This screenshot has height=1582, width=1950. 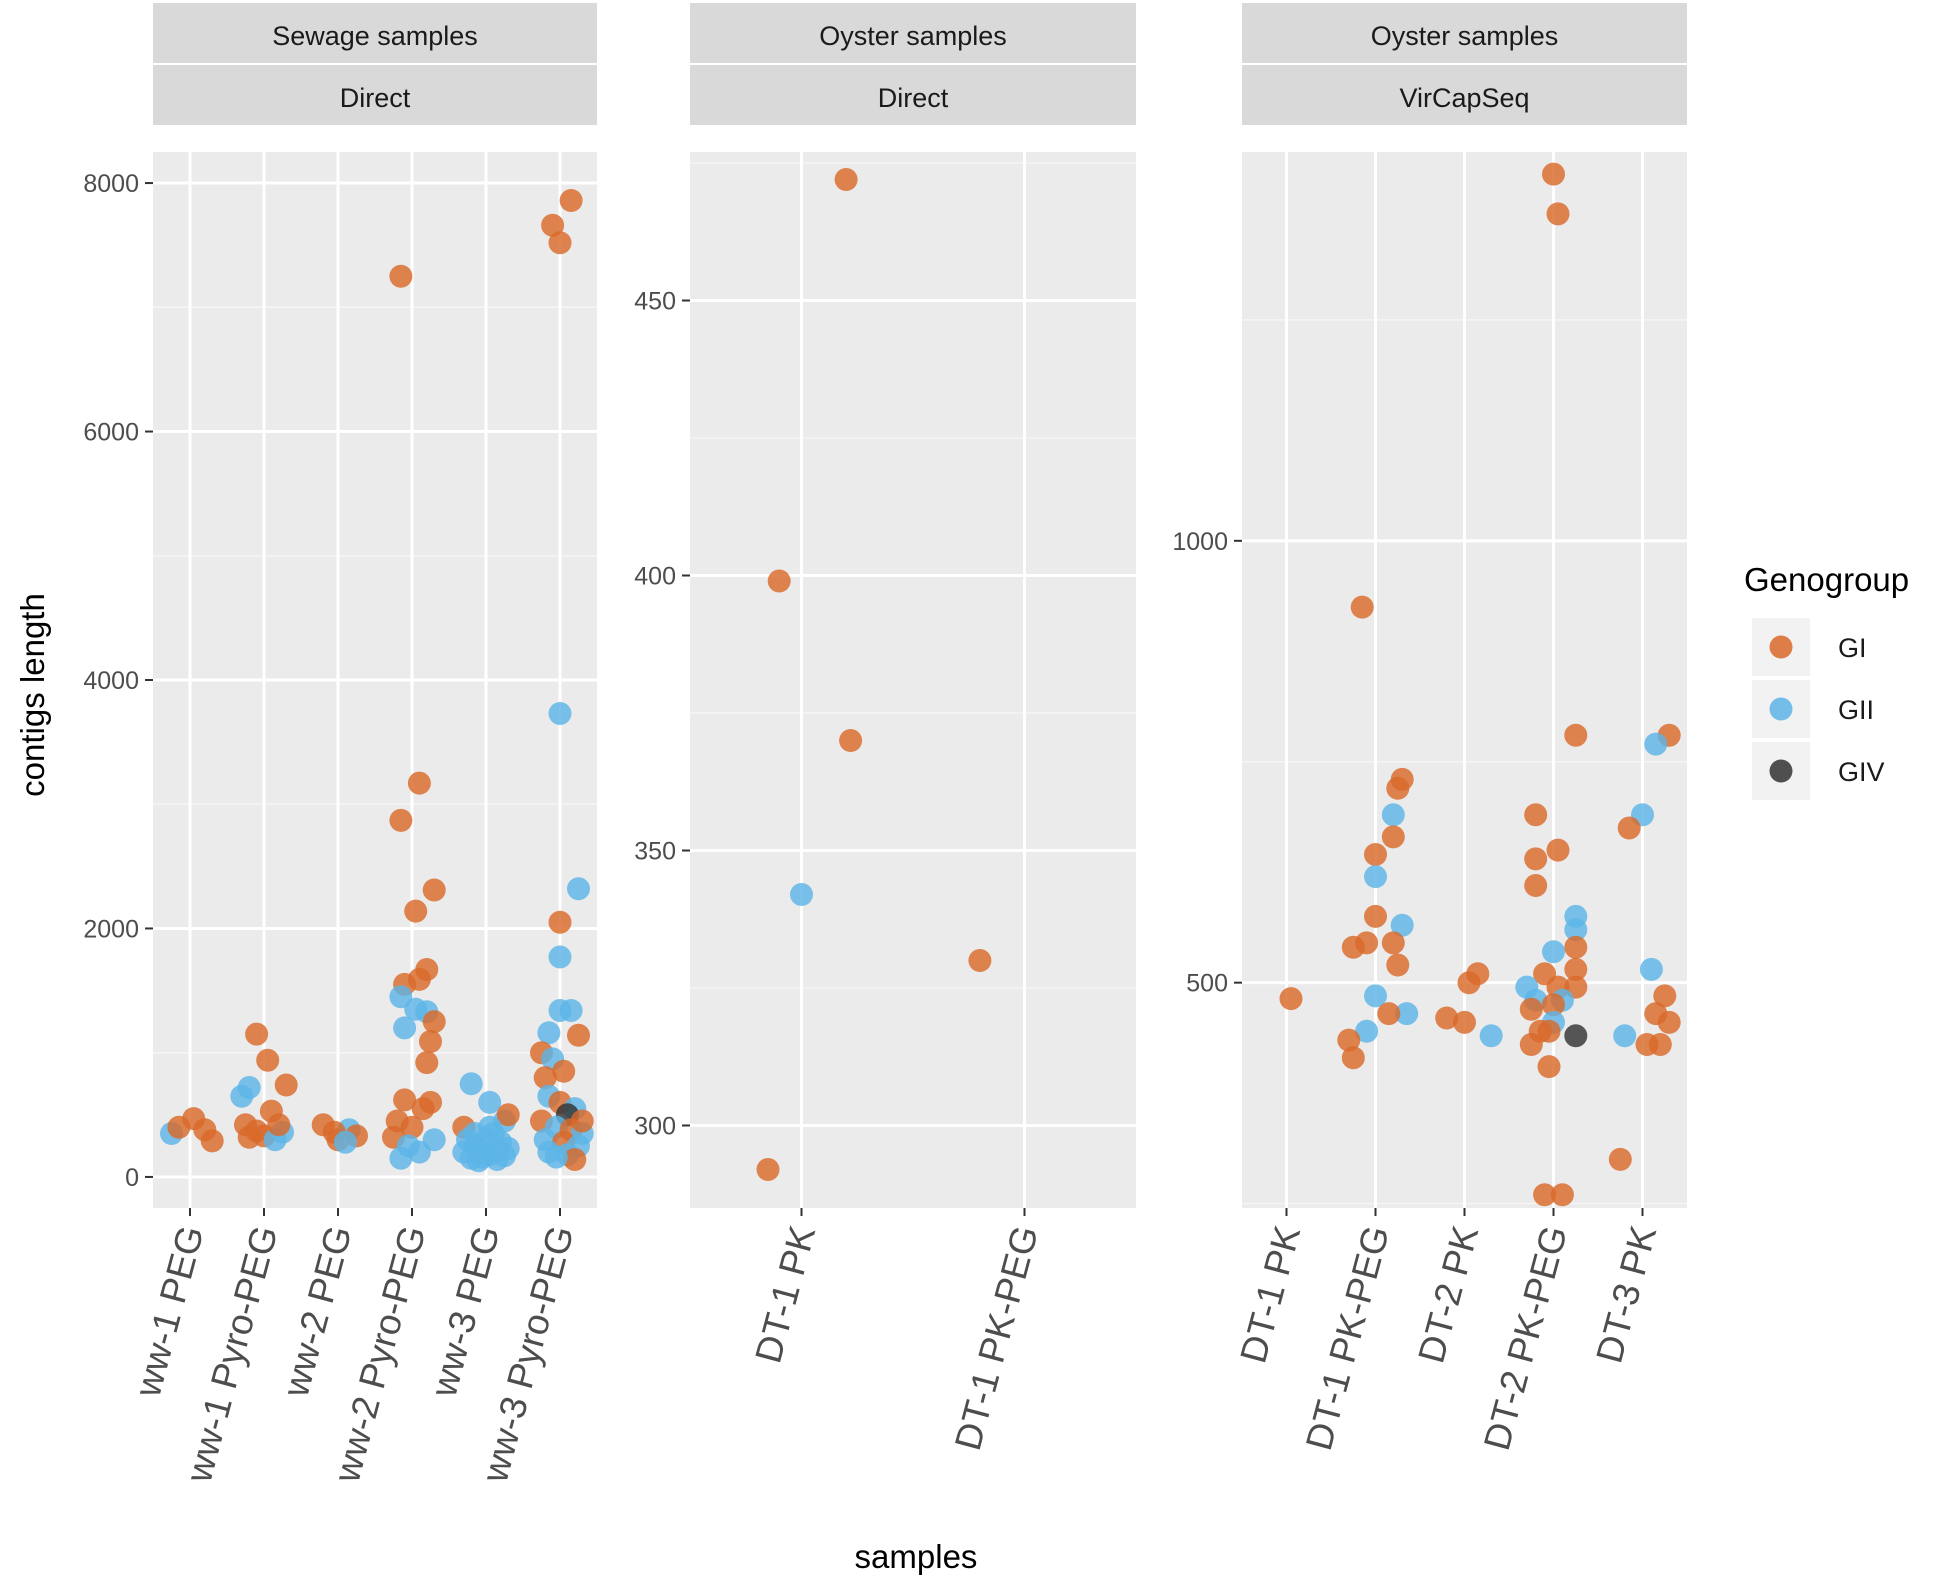 What do you see at coordinates (32, 695) in the screenshot?
I see `y-axis-title: contigs length` at bounding box center [32, 695].